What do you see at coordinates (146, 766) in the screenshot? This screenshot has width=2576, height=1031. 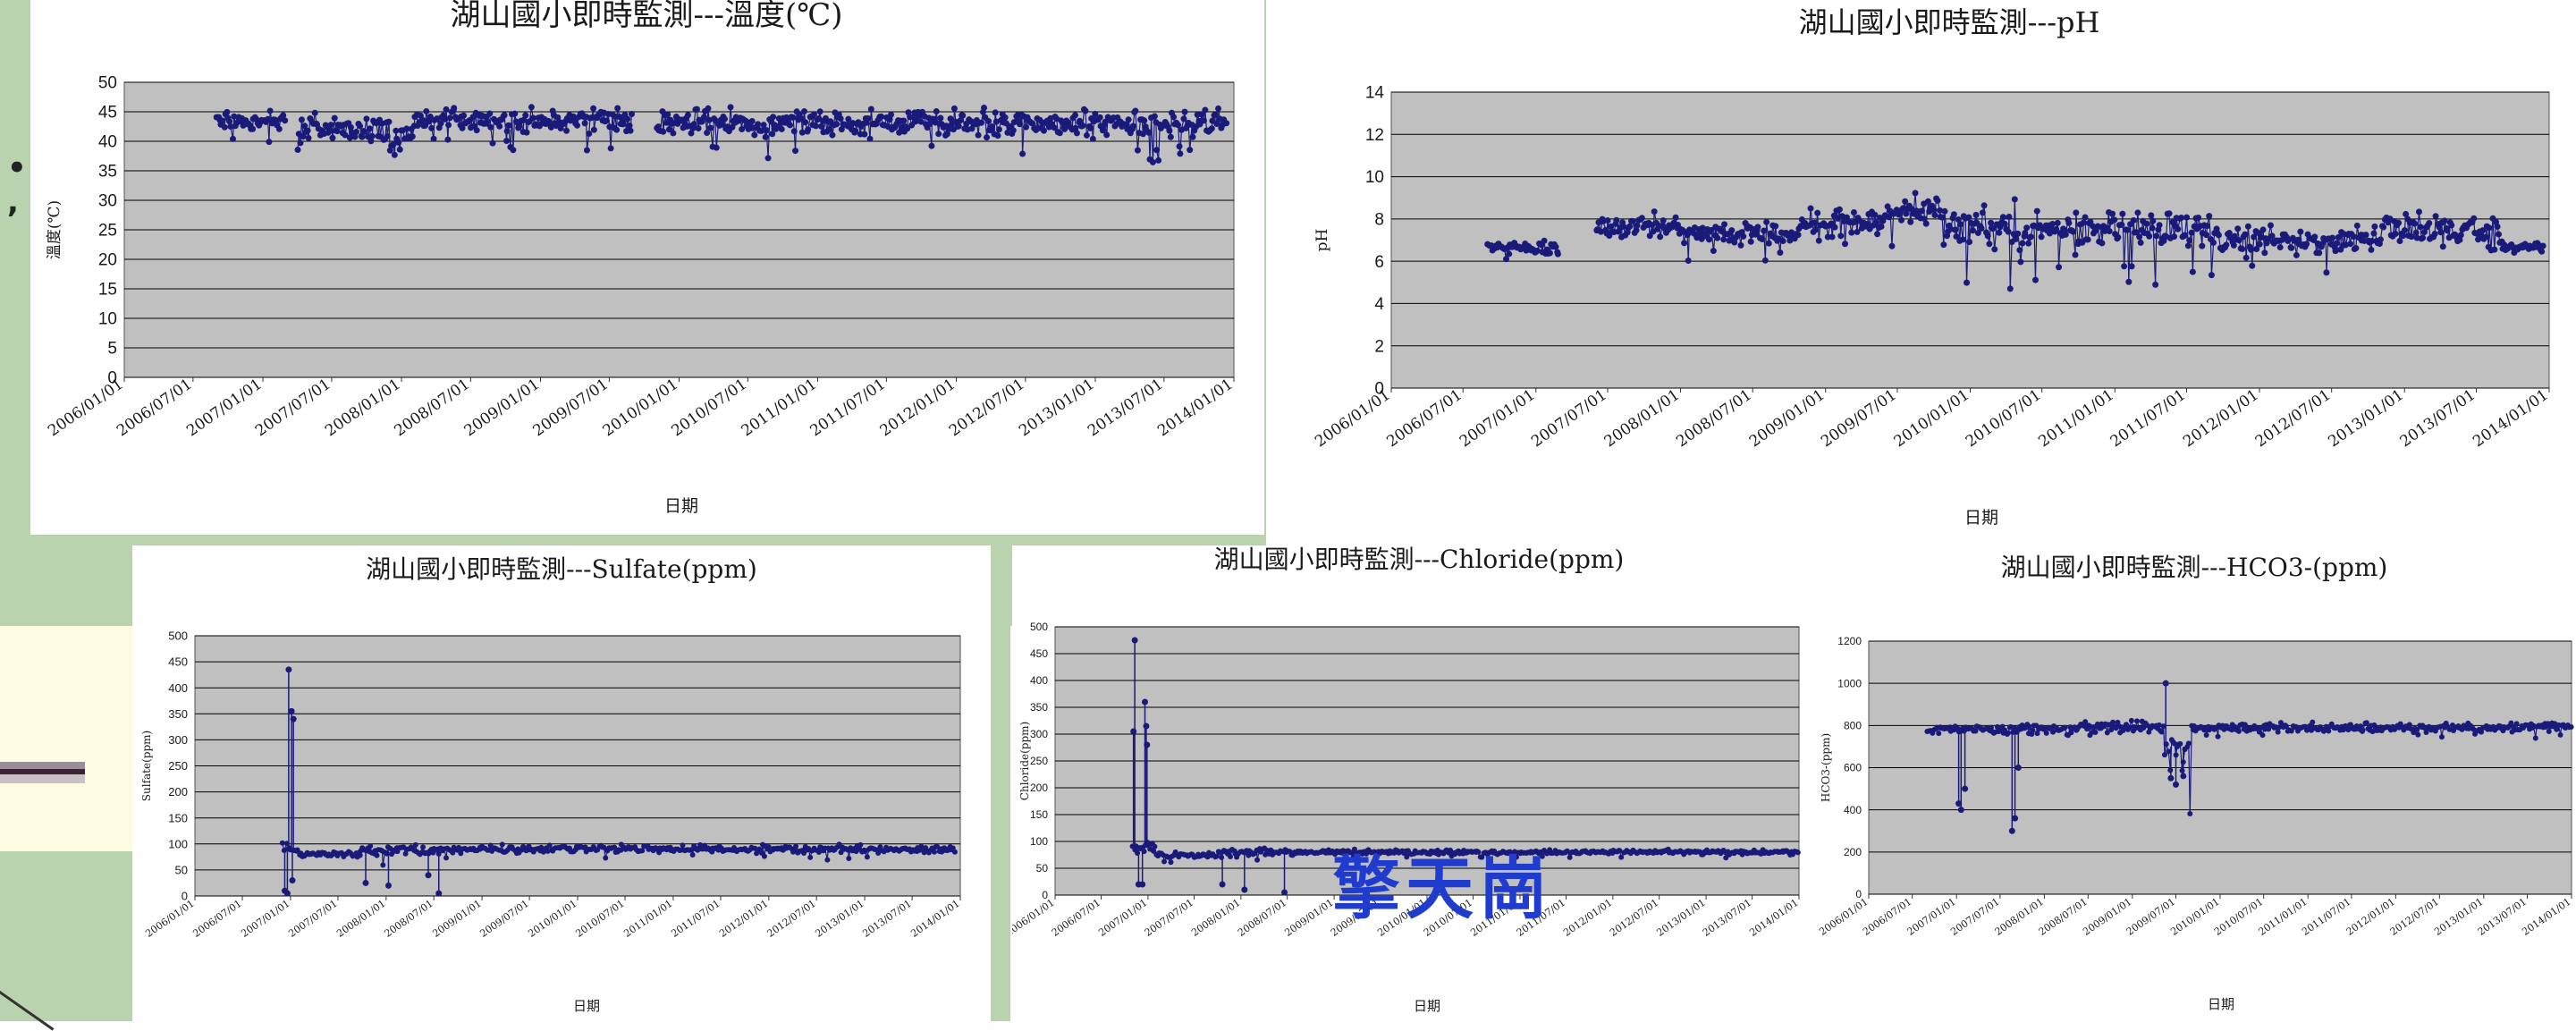 I see `y-axis-label: Sulfate(ppm)` at bounding box center [146, 766].